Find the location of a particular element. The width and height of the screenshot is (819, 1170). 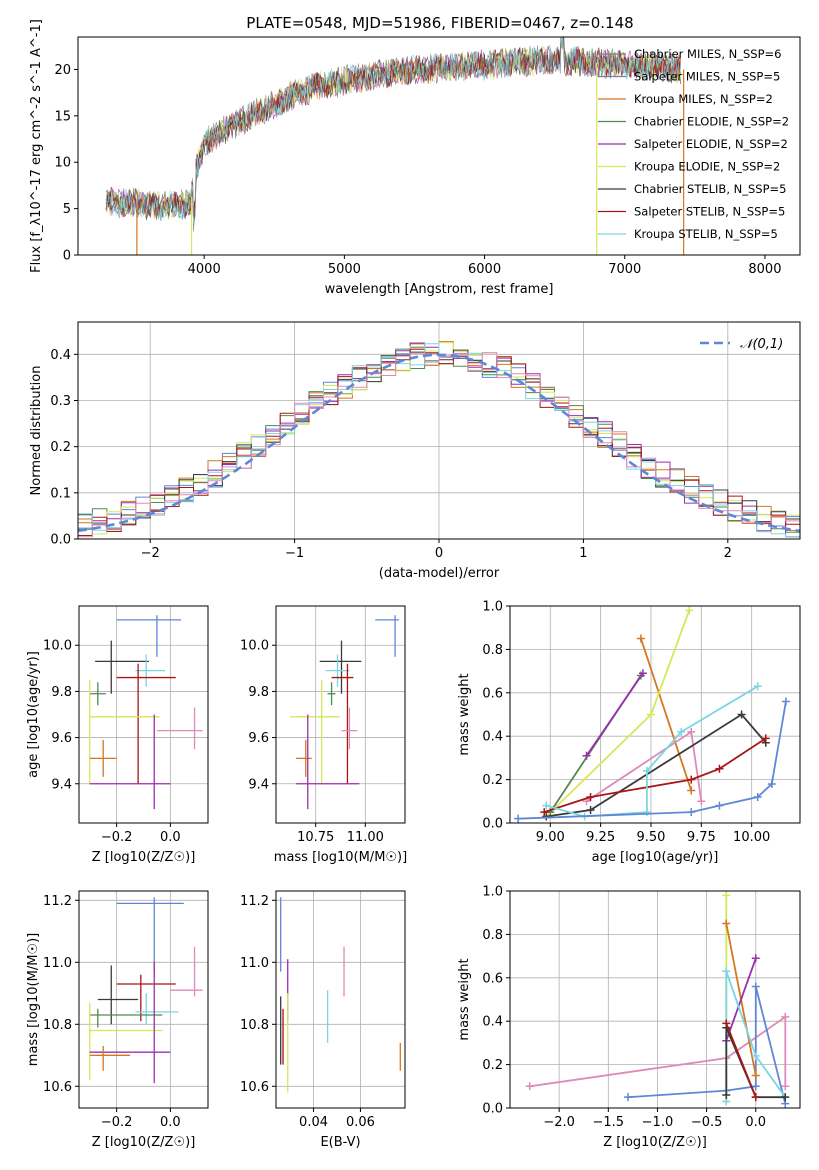

x-tick-label: 8000 is located at coordinates (764, 269).